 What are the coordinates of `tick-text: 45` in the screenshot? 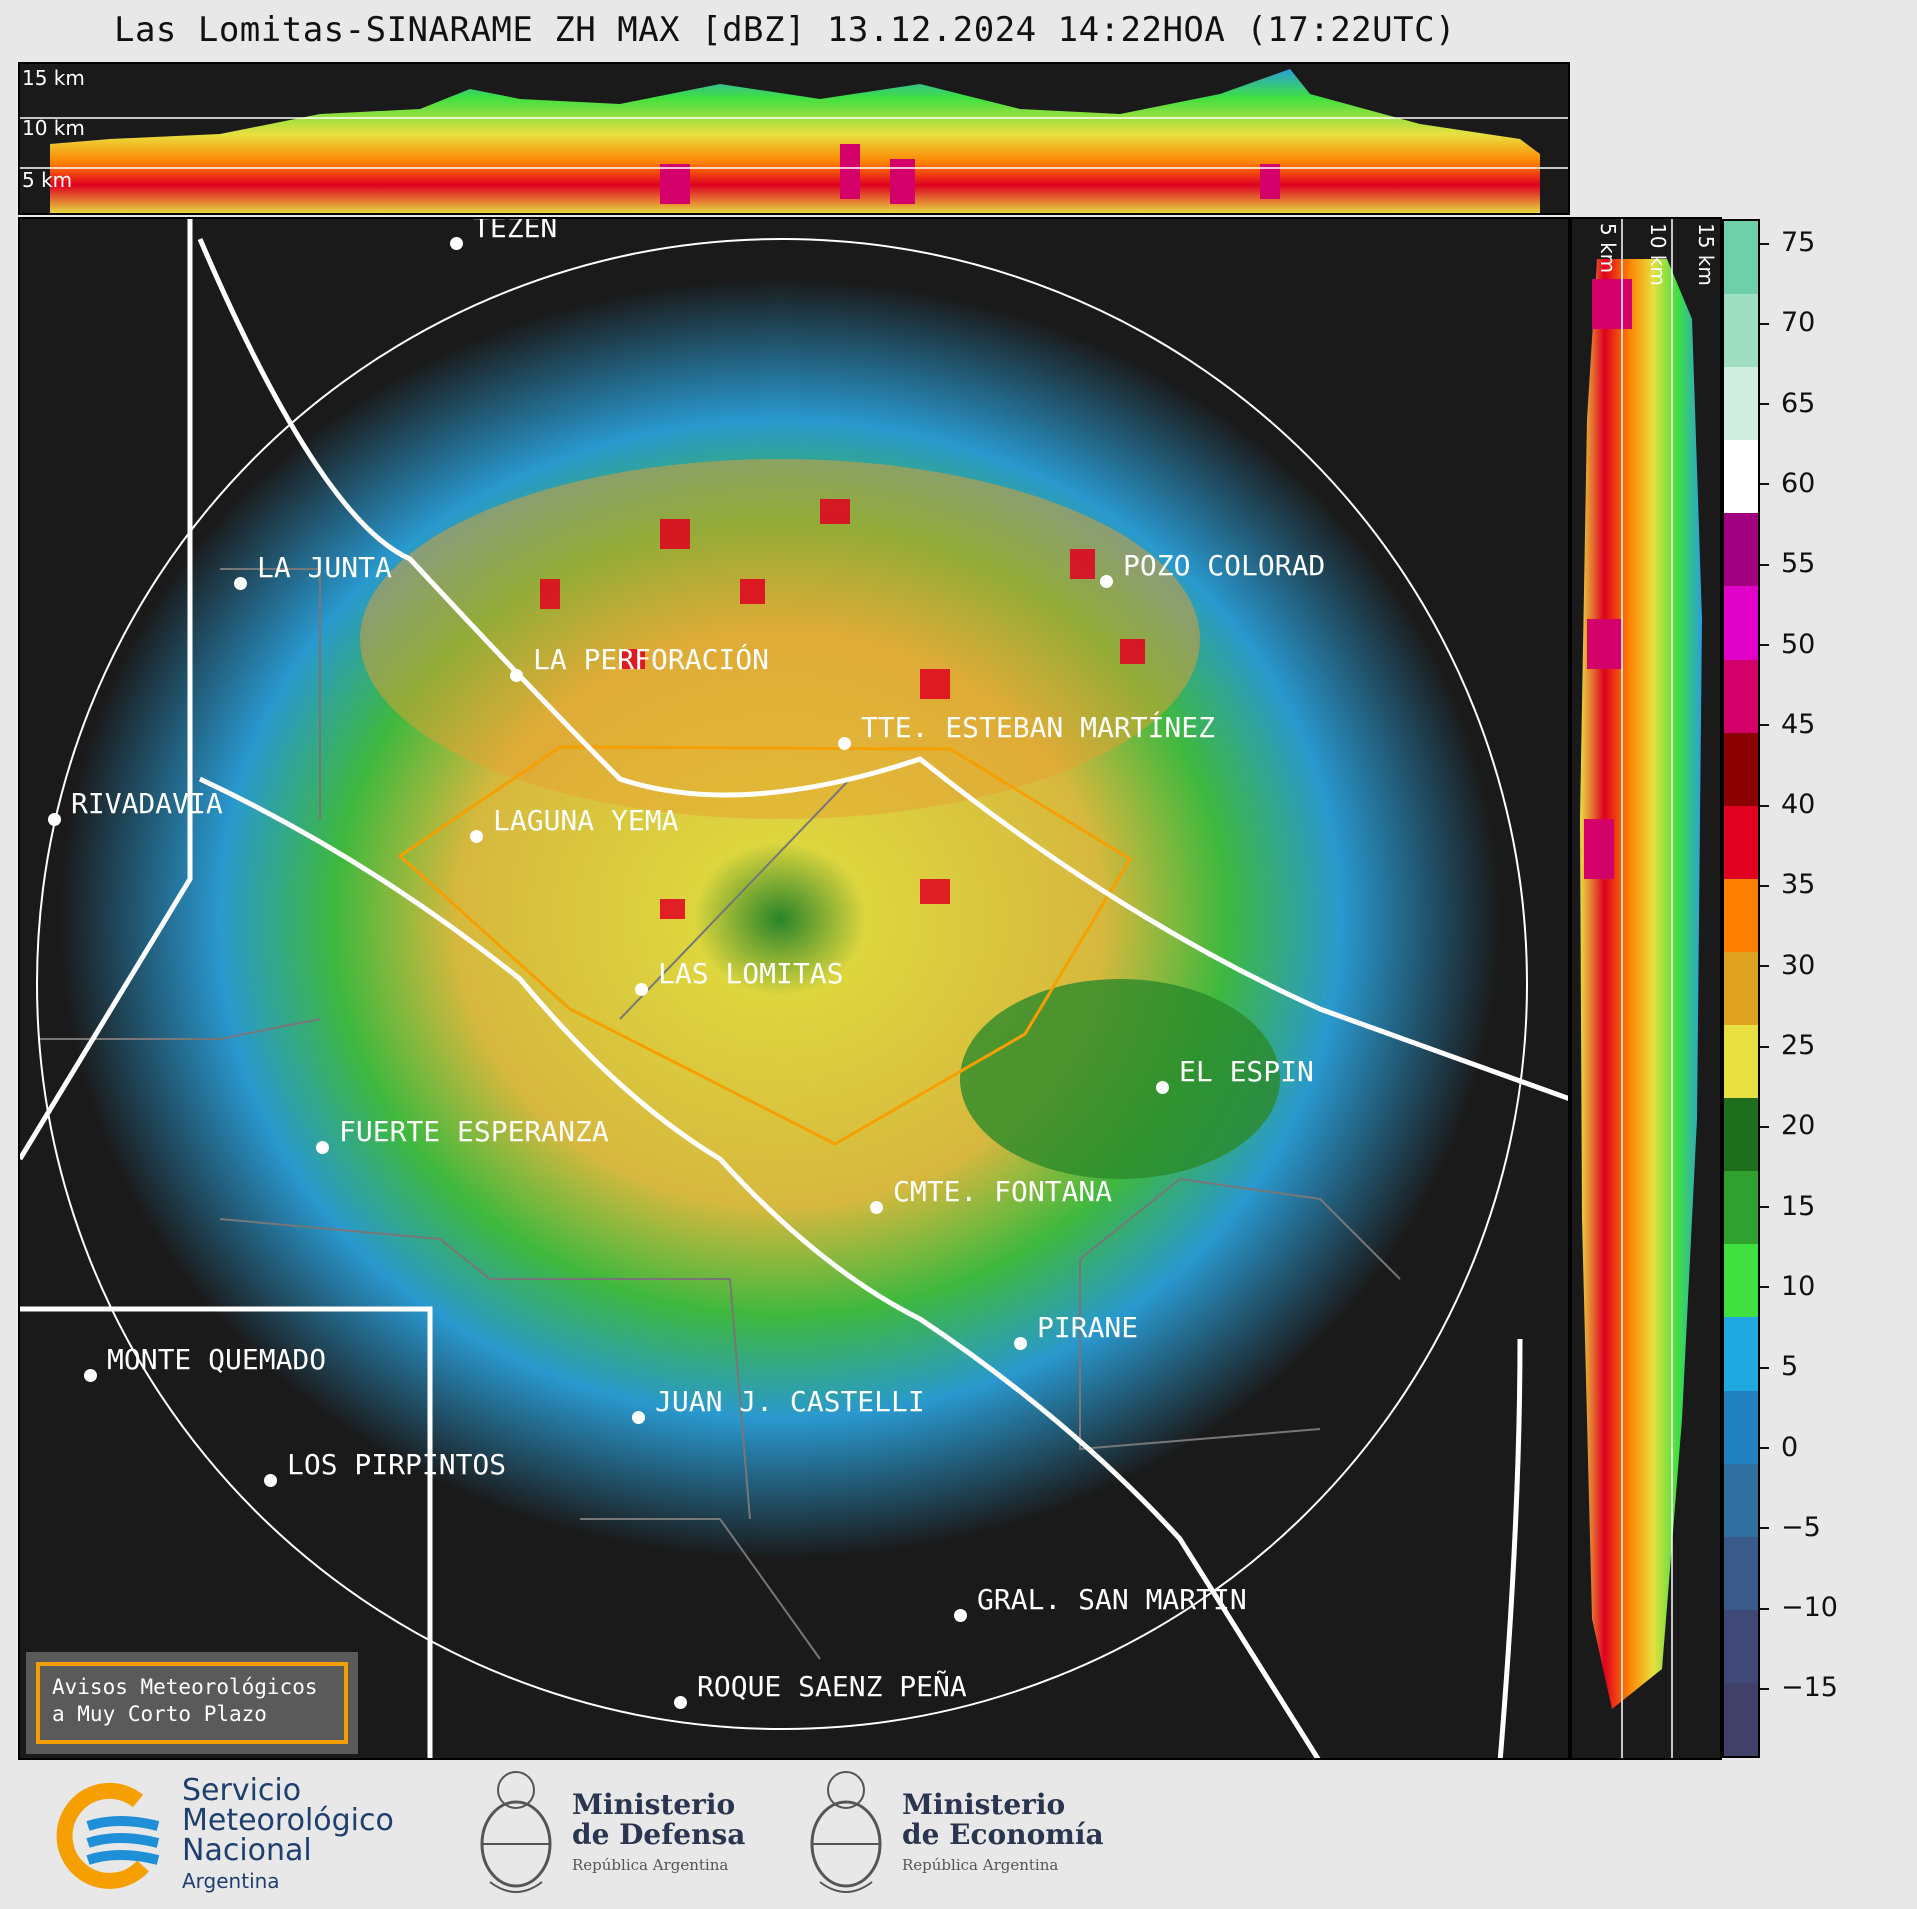 It's located at (1798, 724).